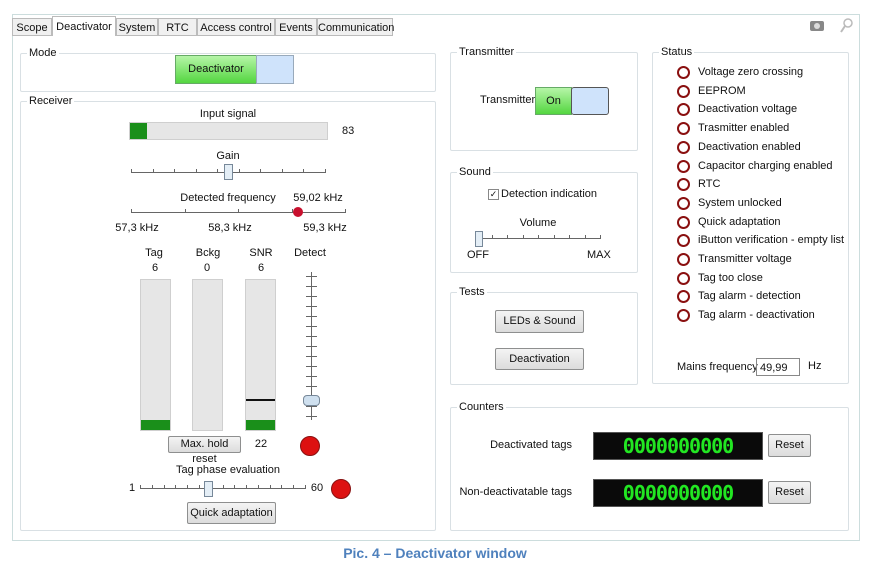 This screenshot has width=885, height=572. What do you see at coordinates (722, 90) in the screenshot?
I see `status-label: EEPROM` at bounding box center [722, 90].